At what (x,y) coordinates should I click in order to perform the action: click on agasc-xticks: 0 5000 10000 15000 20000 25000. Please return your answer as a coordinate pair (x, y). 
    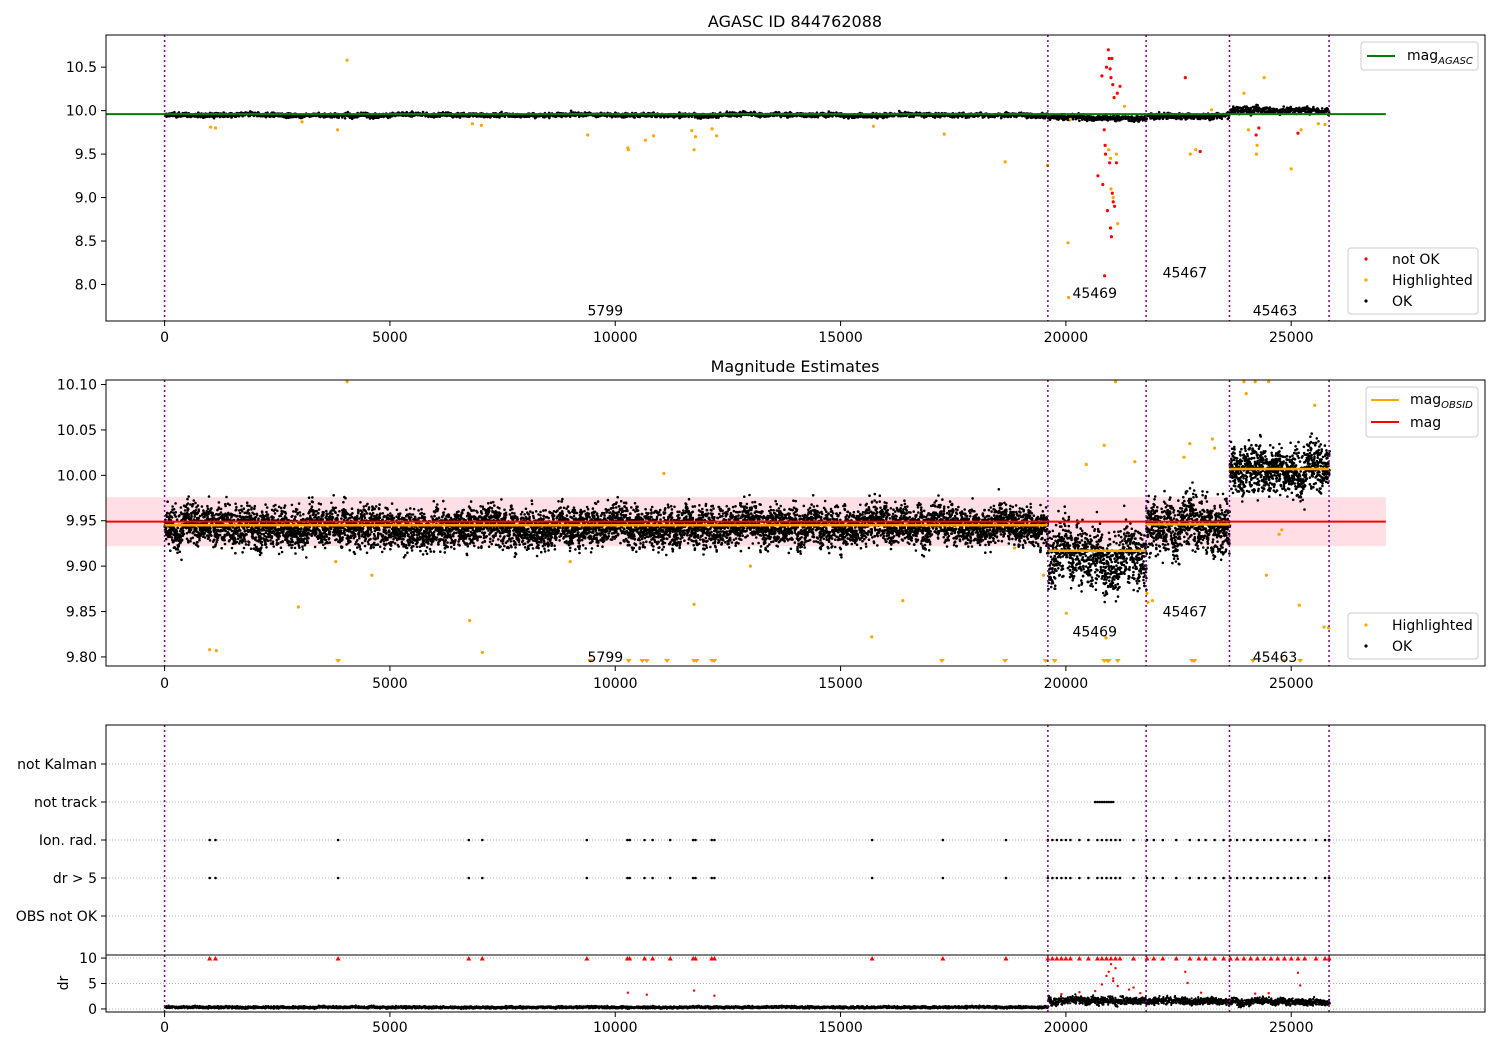
    Looking at the image, I should click on (736, 333).